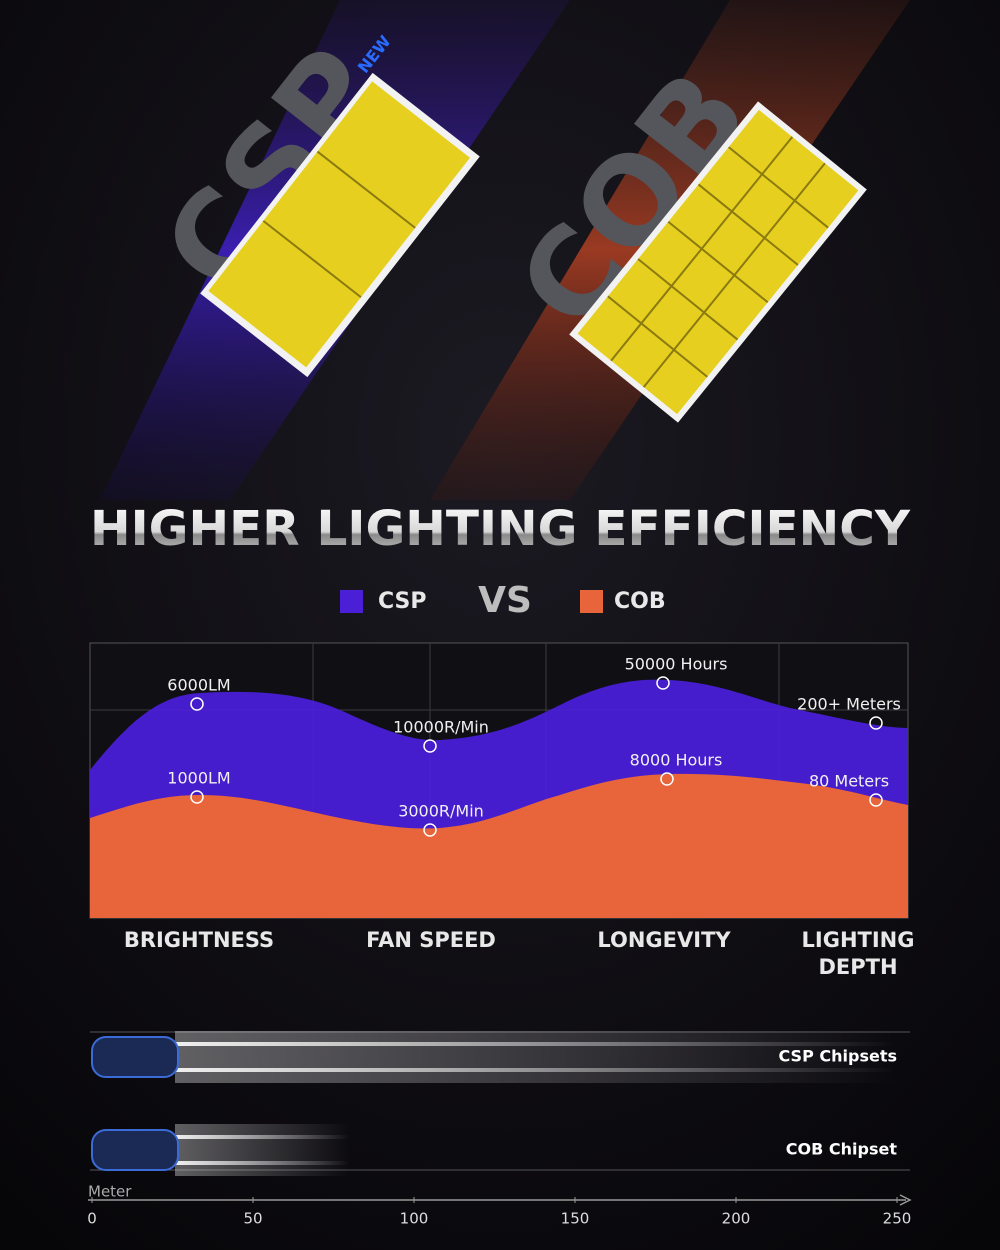  What do you see at coordinates (500, 529) in the screenshot?
I see `title: HIGHER LIGHTING EFFICIENCY` at bounding box center [500, 529].